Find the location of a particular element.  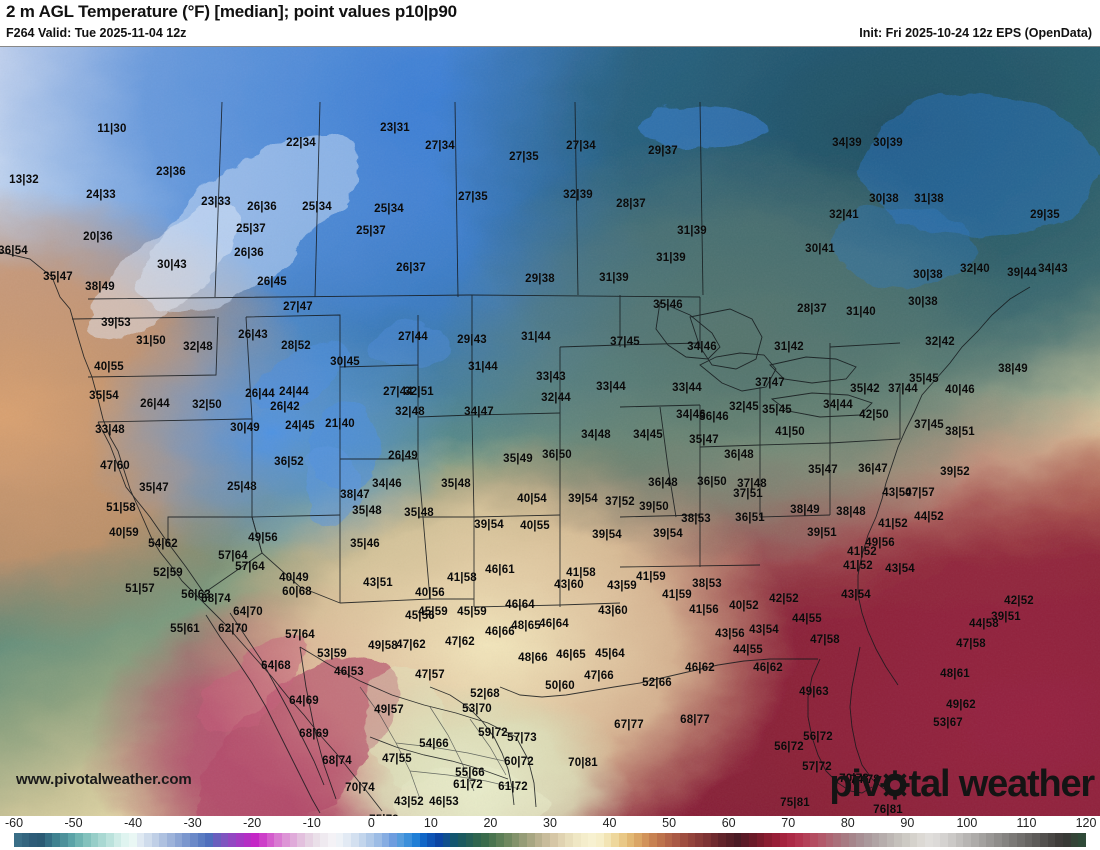

point-value: 32|40 is located at coordinates (975, 269).